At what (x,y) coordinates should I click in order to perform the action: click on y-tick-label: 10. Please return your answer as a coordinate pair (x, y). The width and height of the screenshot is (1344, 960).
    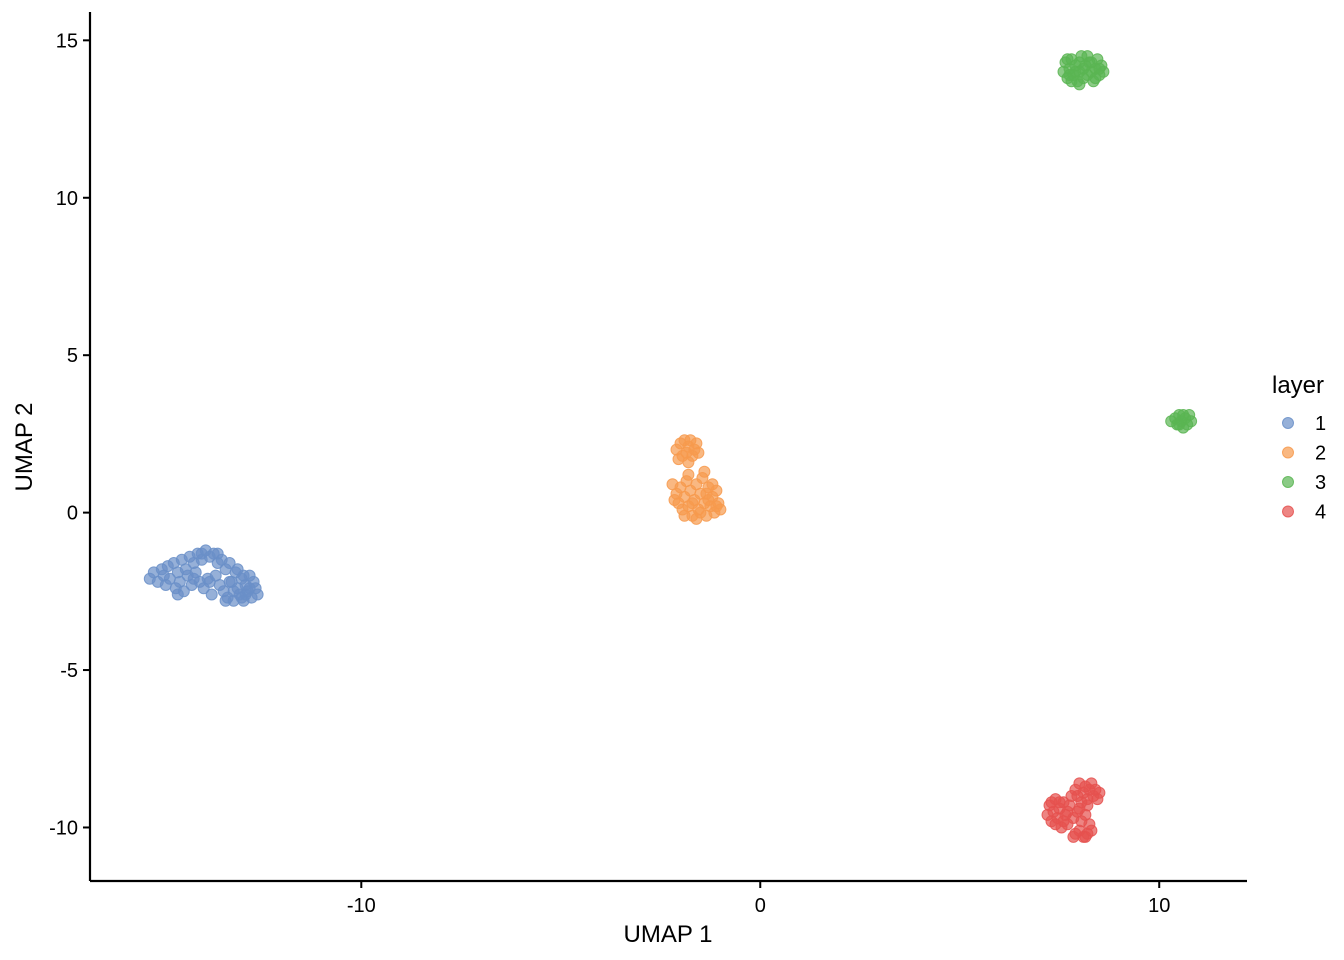
    Looking at the image, I should click on (67, 199).